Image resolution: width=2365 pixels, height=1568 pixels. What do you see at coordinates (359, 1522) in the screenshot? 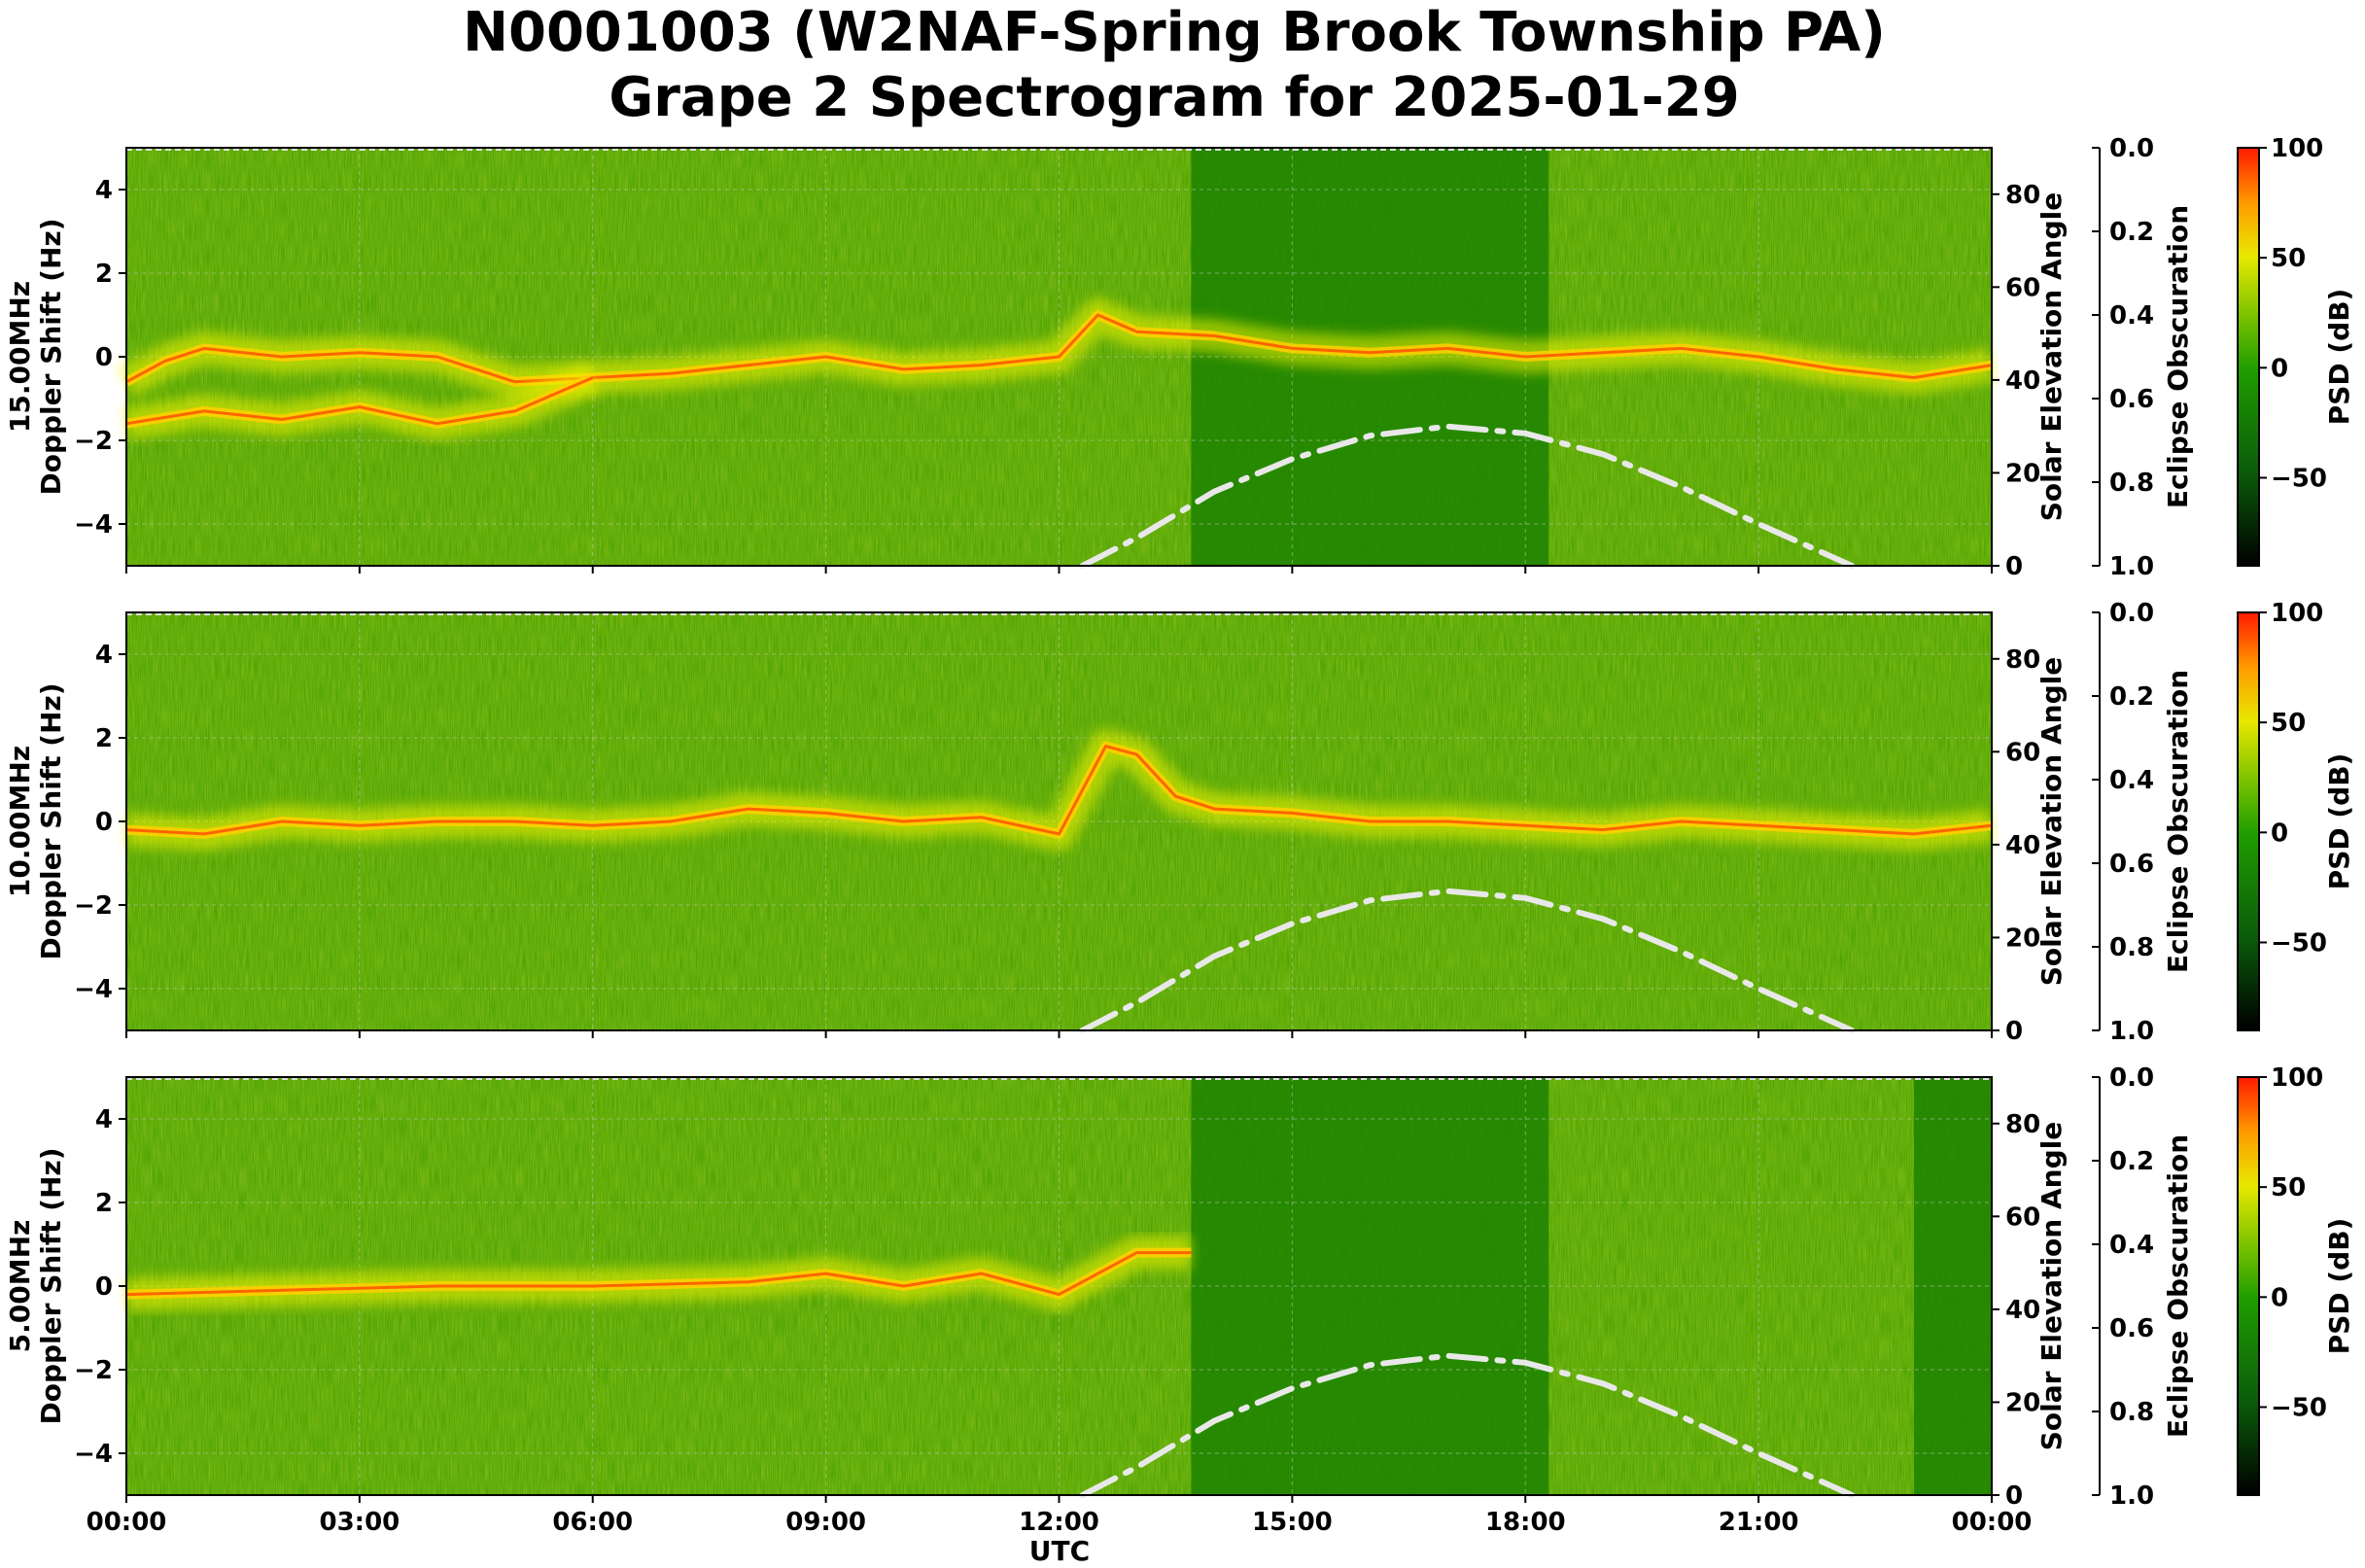
I see `x-tick-label: 03:00` at bounding box center [359, 1522].